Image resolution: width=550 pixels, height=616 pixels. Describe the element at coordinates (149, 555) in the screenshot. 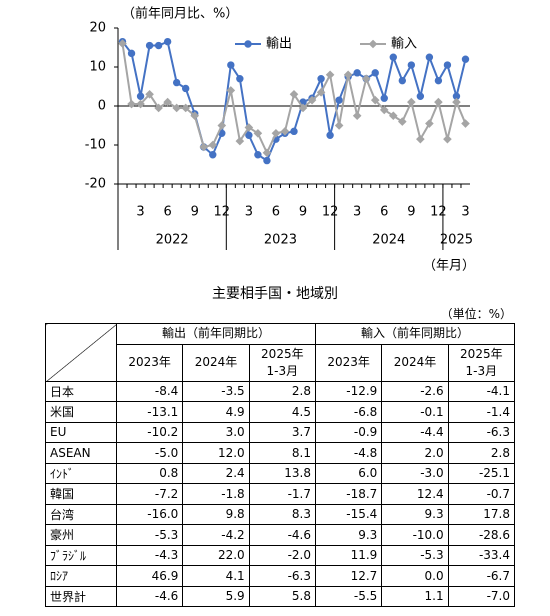

I see `cell: -4.3` at that location.